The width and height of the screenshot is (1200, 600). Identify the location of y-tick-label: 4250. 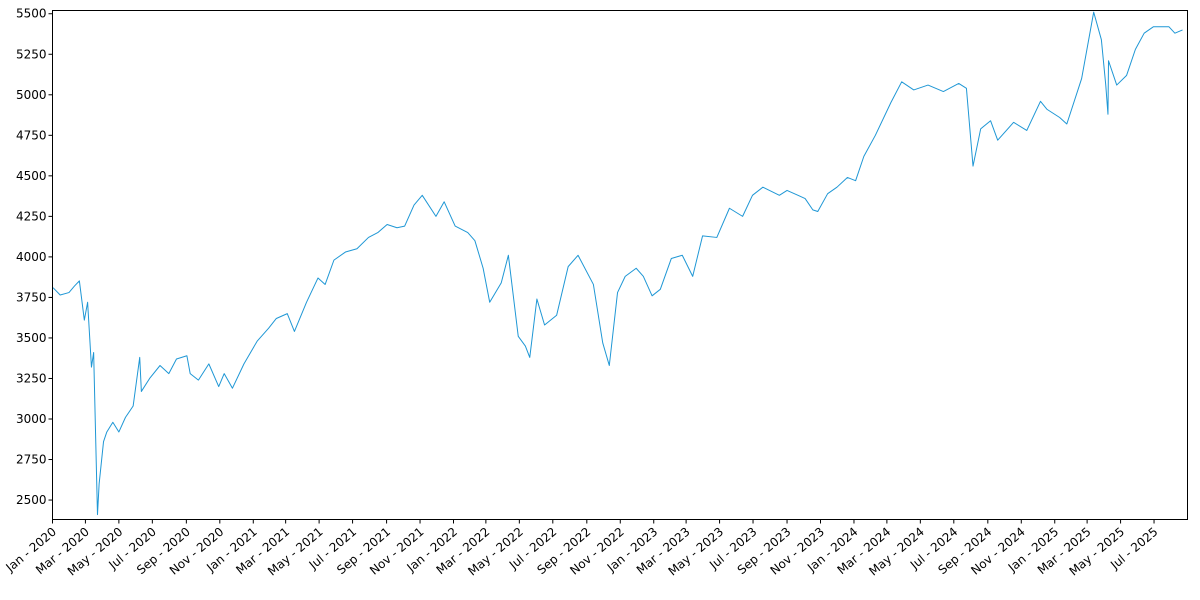
(31, 216).